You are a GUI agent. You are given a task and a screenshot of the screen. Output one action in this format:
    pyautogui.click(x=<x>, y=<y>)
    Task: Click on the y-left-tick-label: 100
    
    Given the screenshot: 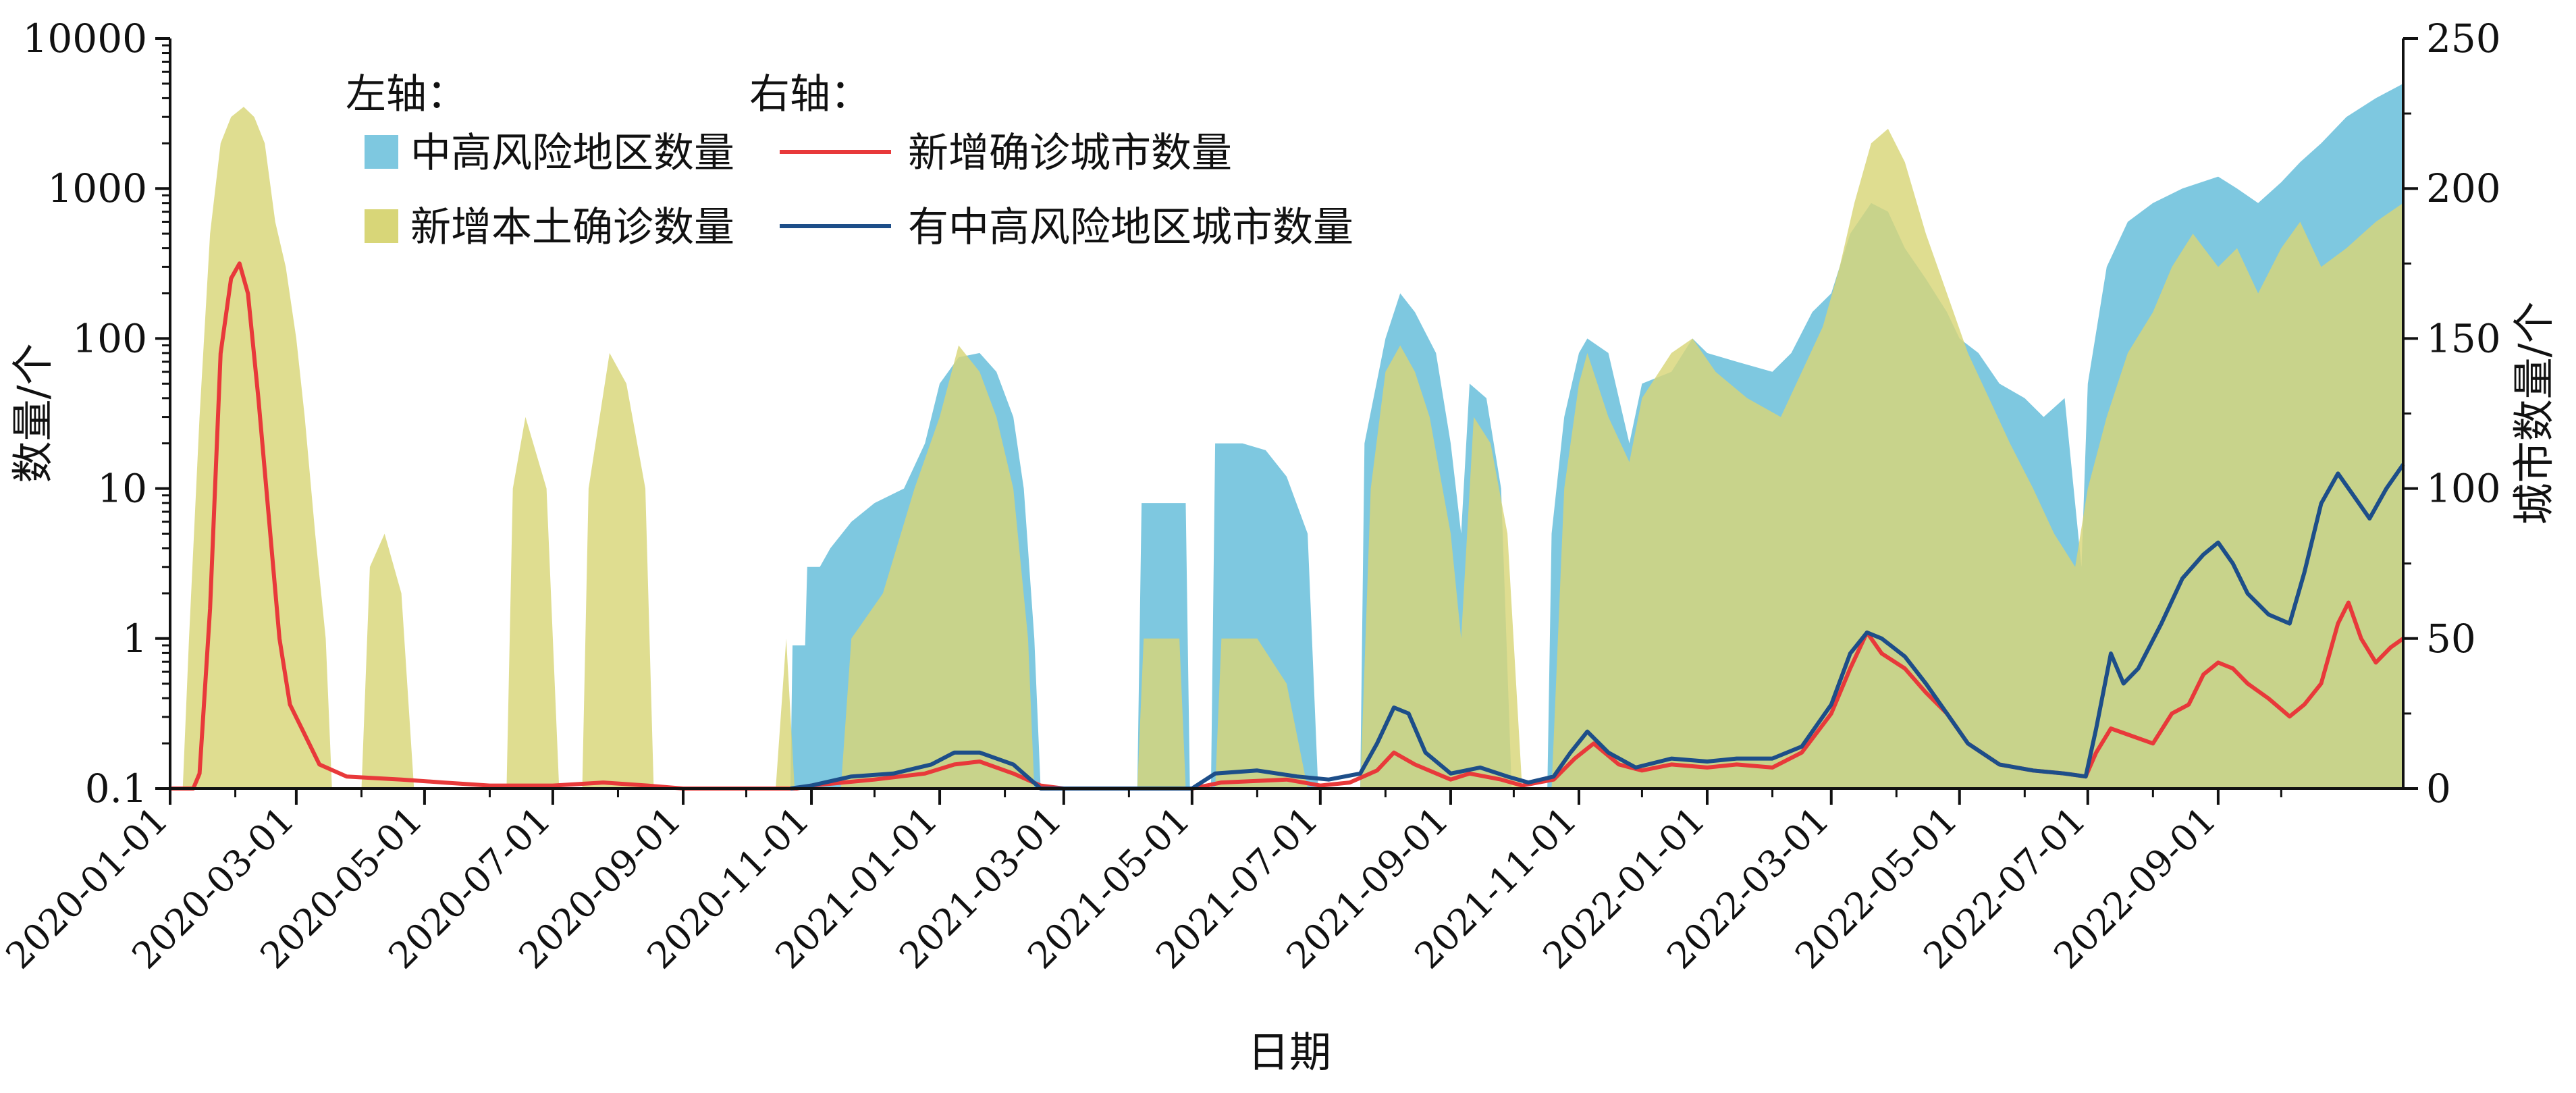 What is the action you would take?
    pyautogui.click(x=109, y=338)
    